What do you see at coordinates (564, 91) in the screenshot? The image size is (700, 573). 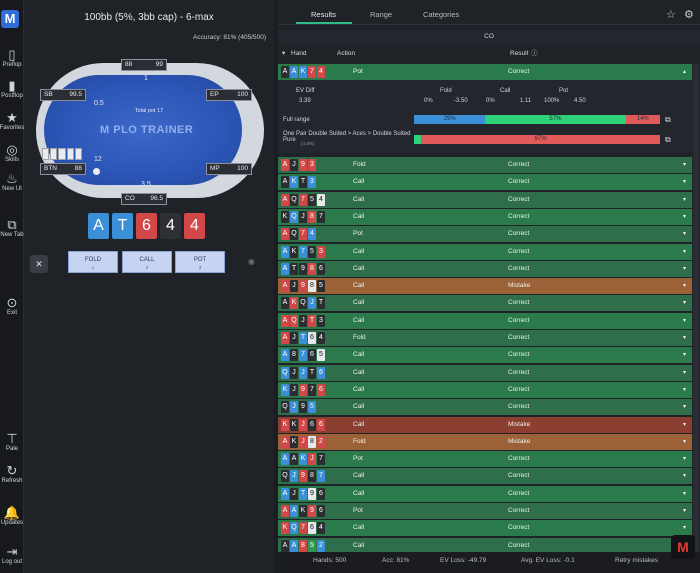 I see `pot-label: Pot` at bounding box center [564, 91].